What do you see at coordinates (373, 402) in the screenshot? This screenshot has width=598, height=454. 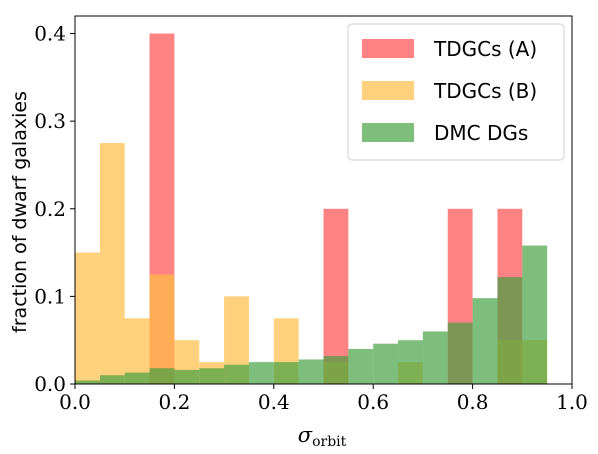 I see `x-tick-label: 0.6` at bounding box center [373, 402].